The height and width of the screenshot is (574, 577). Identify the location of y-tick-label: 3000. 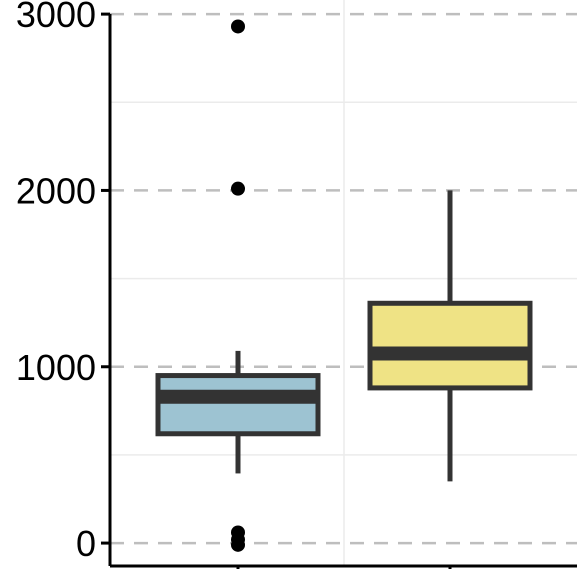
(56, 17).